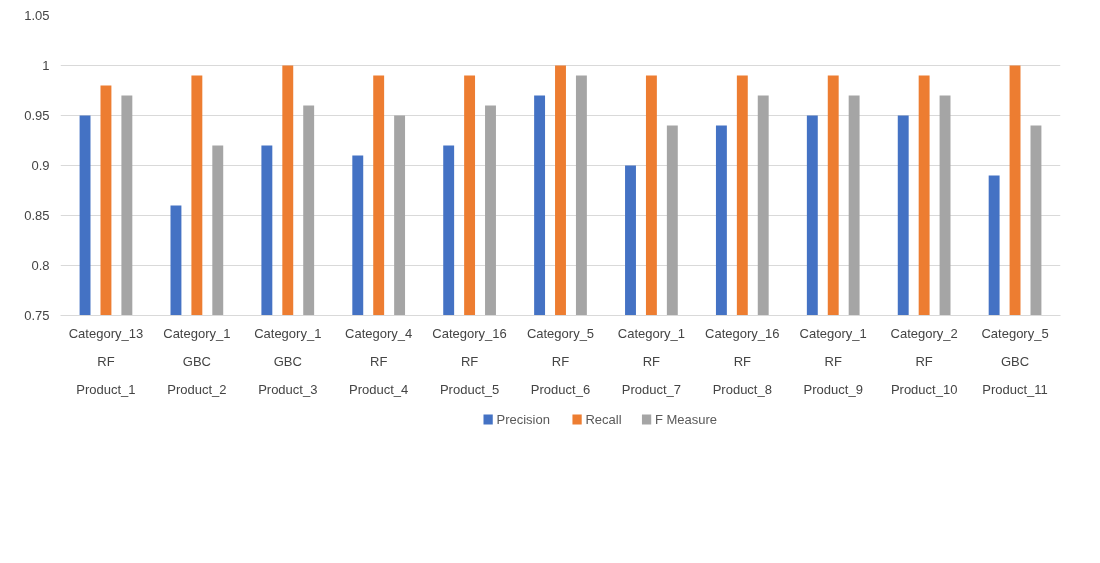 This screenshot has height=563, width=1100. Describe the element at coordinates (37, 115) in the screenshot. I see `y-tick-label: 0.95` at that location.